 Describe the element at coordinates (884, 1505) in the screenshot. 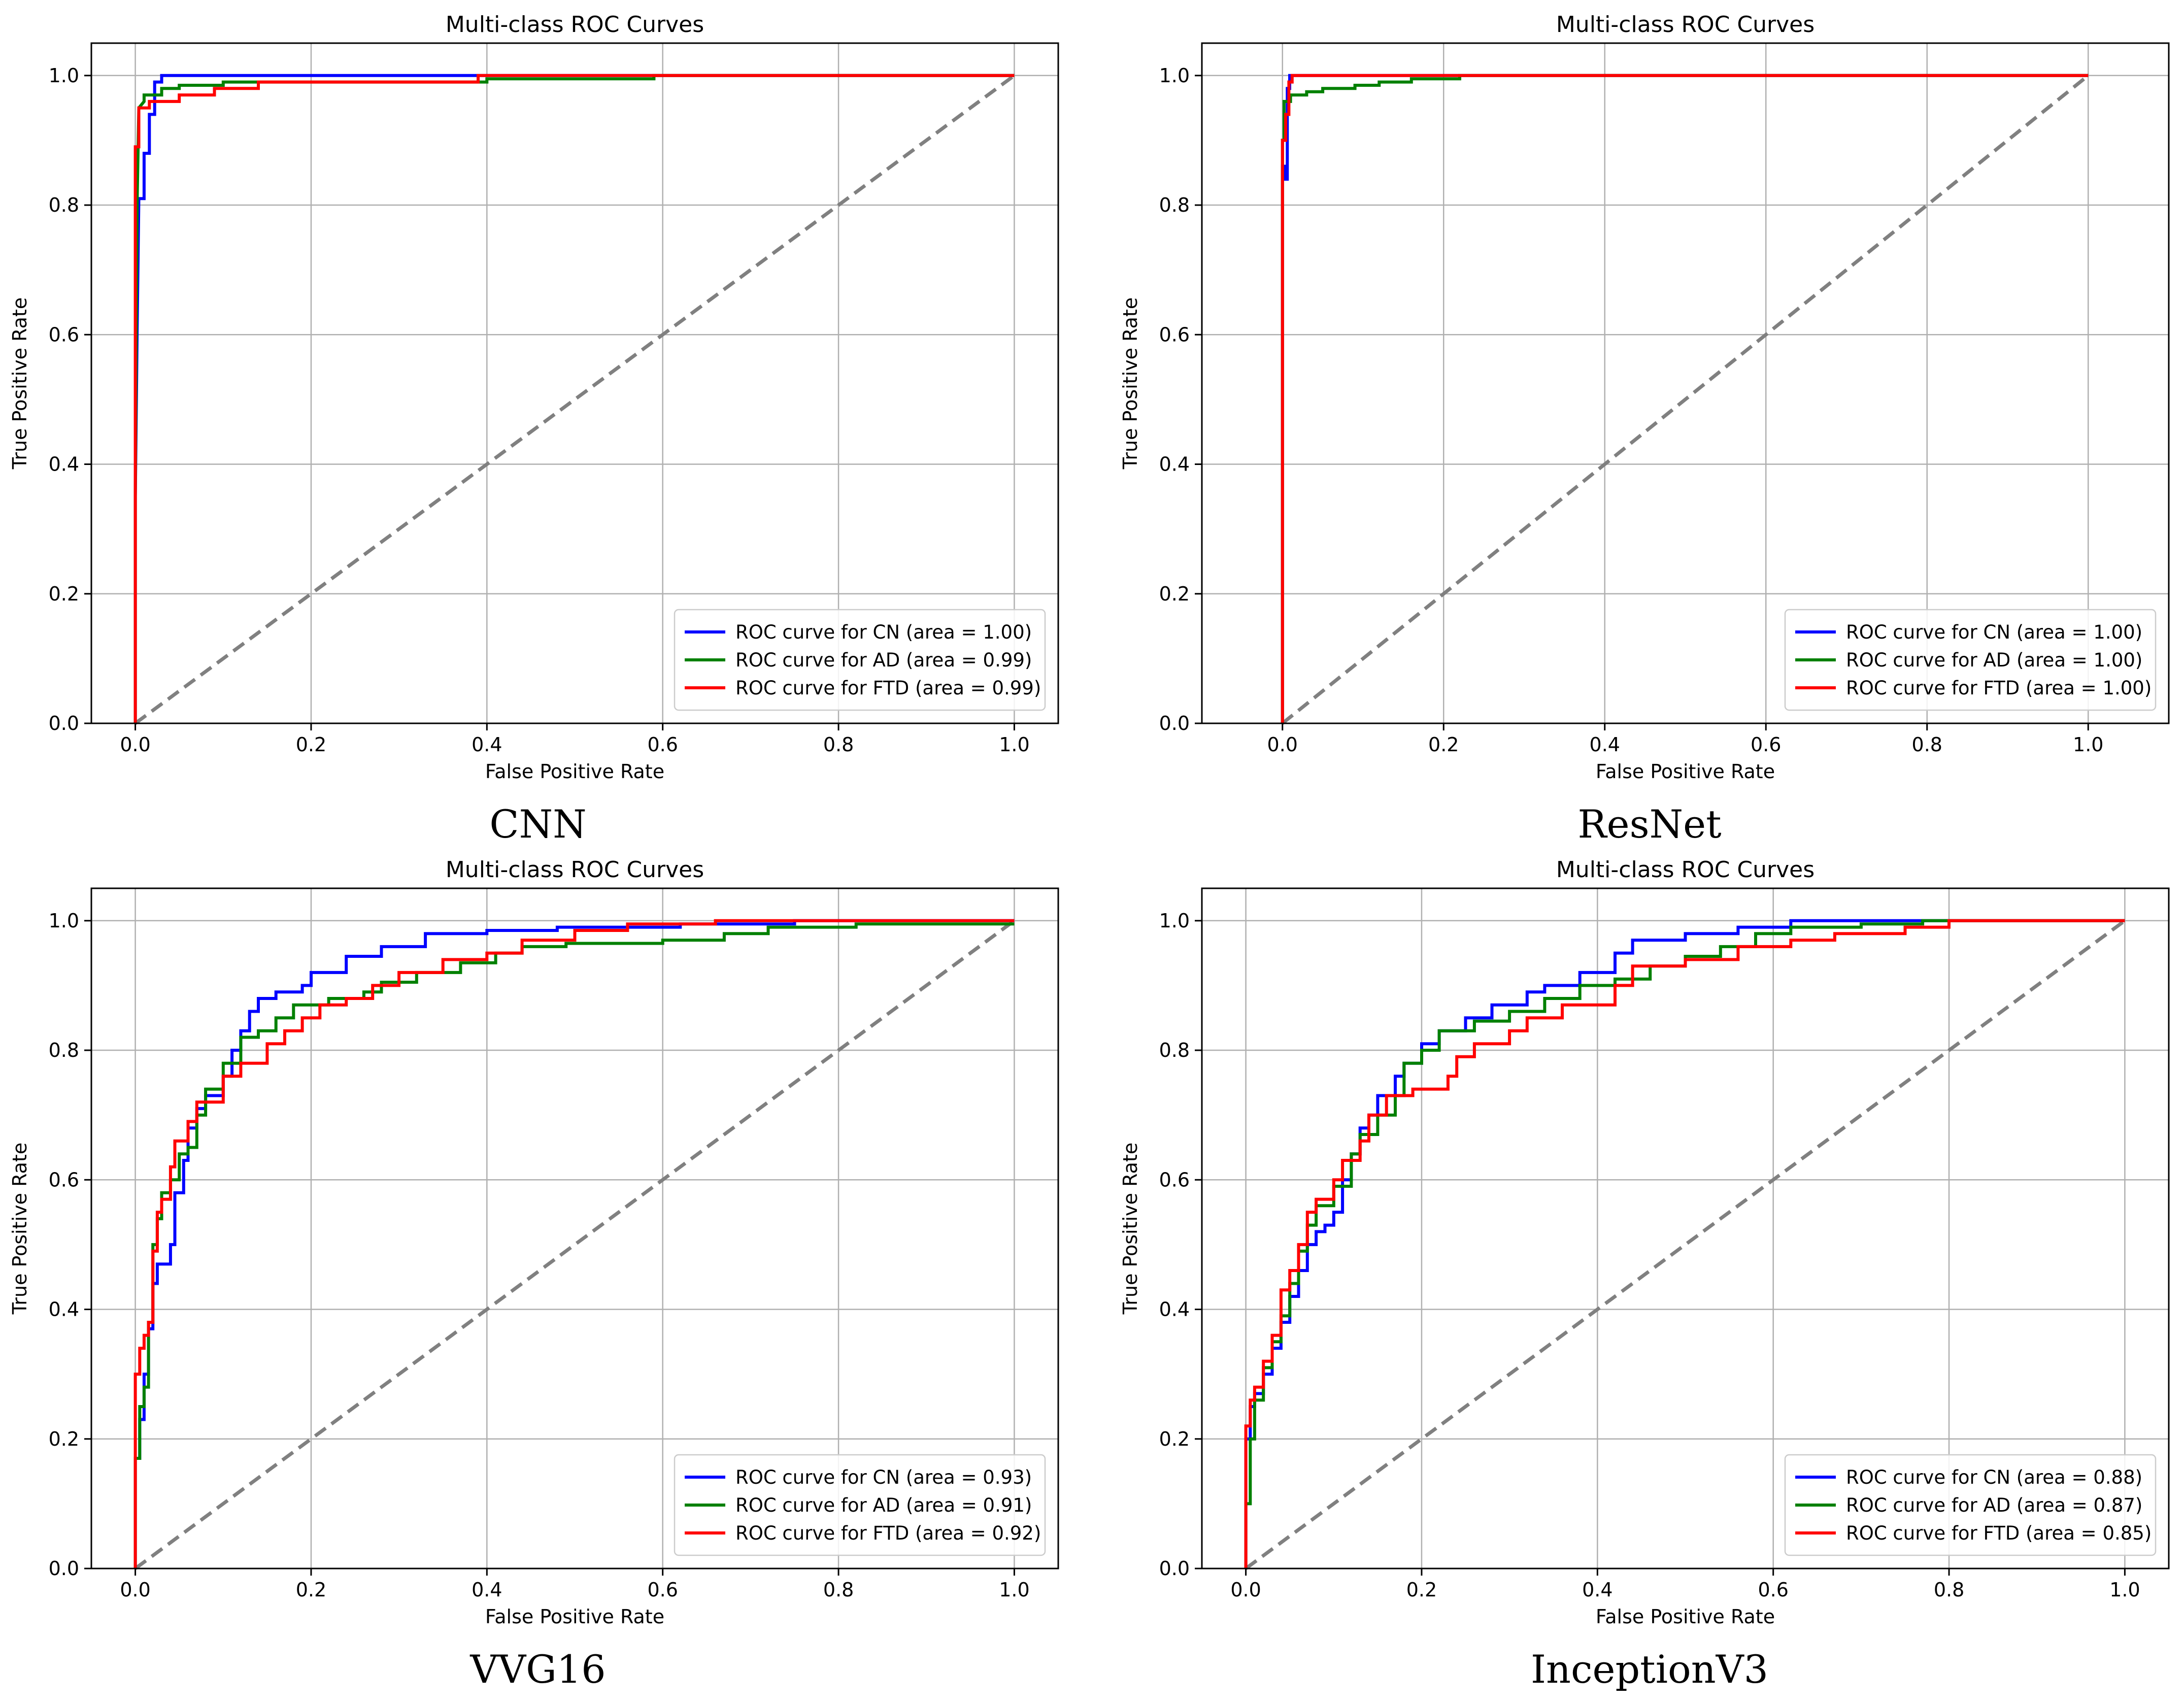

I see `legend-entry-2: ROC curve for AD (area = 0.91)` at that location.